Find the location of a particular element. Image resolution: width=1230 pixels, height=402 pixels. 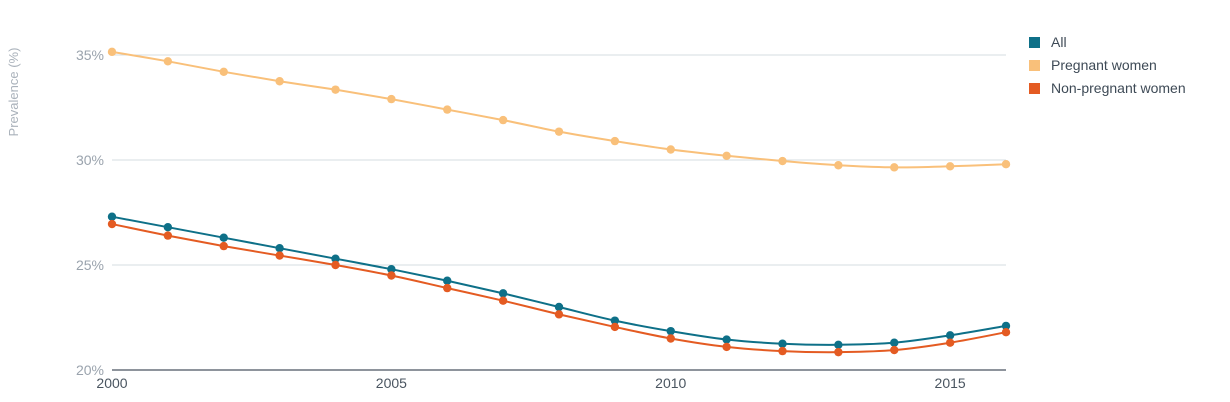

legend-item-pregnant-women: Pregnant women is located at coordinates (1093, 65).